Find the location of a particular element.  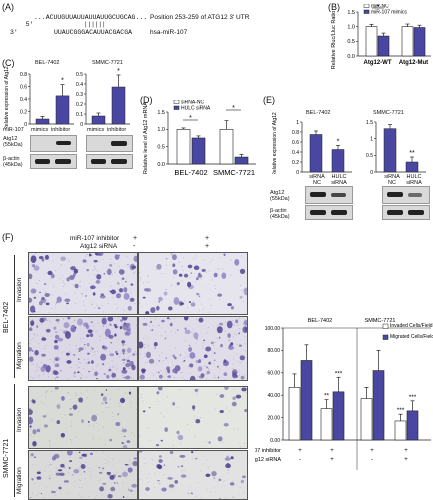

micrograph-smmc-invasion-ctrl is located at coordinates (83, 417).